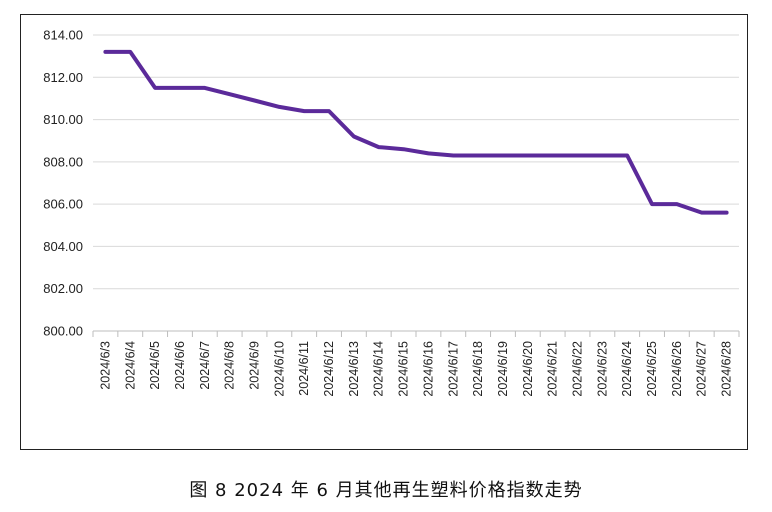  What do you see at coordinates (304, 368) in the screenshot?
I see `x-tick-label: 2024/6/11` at bounding box center [304, 368].